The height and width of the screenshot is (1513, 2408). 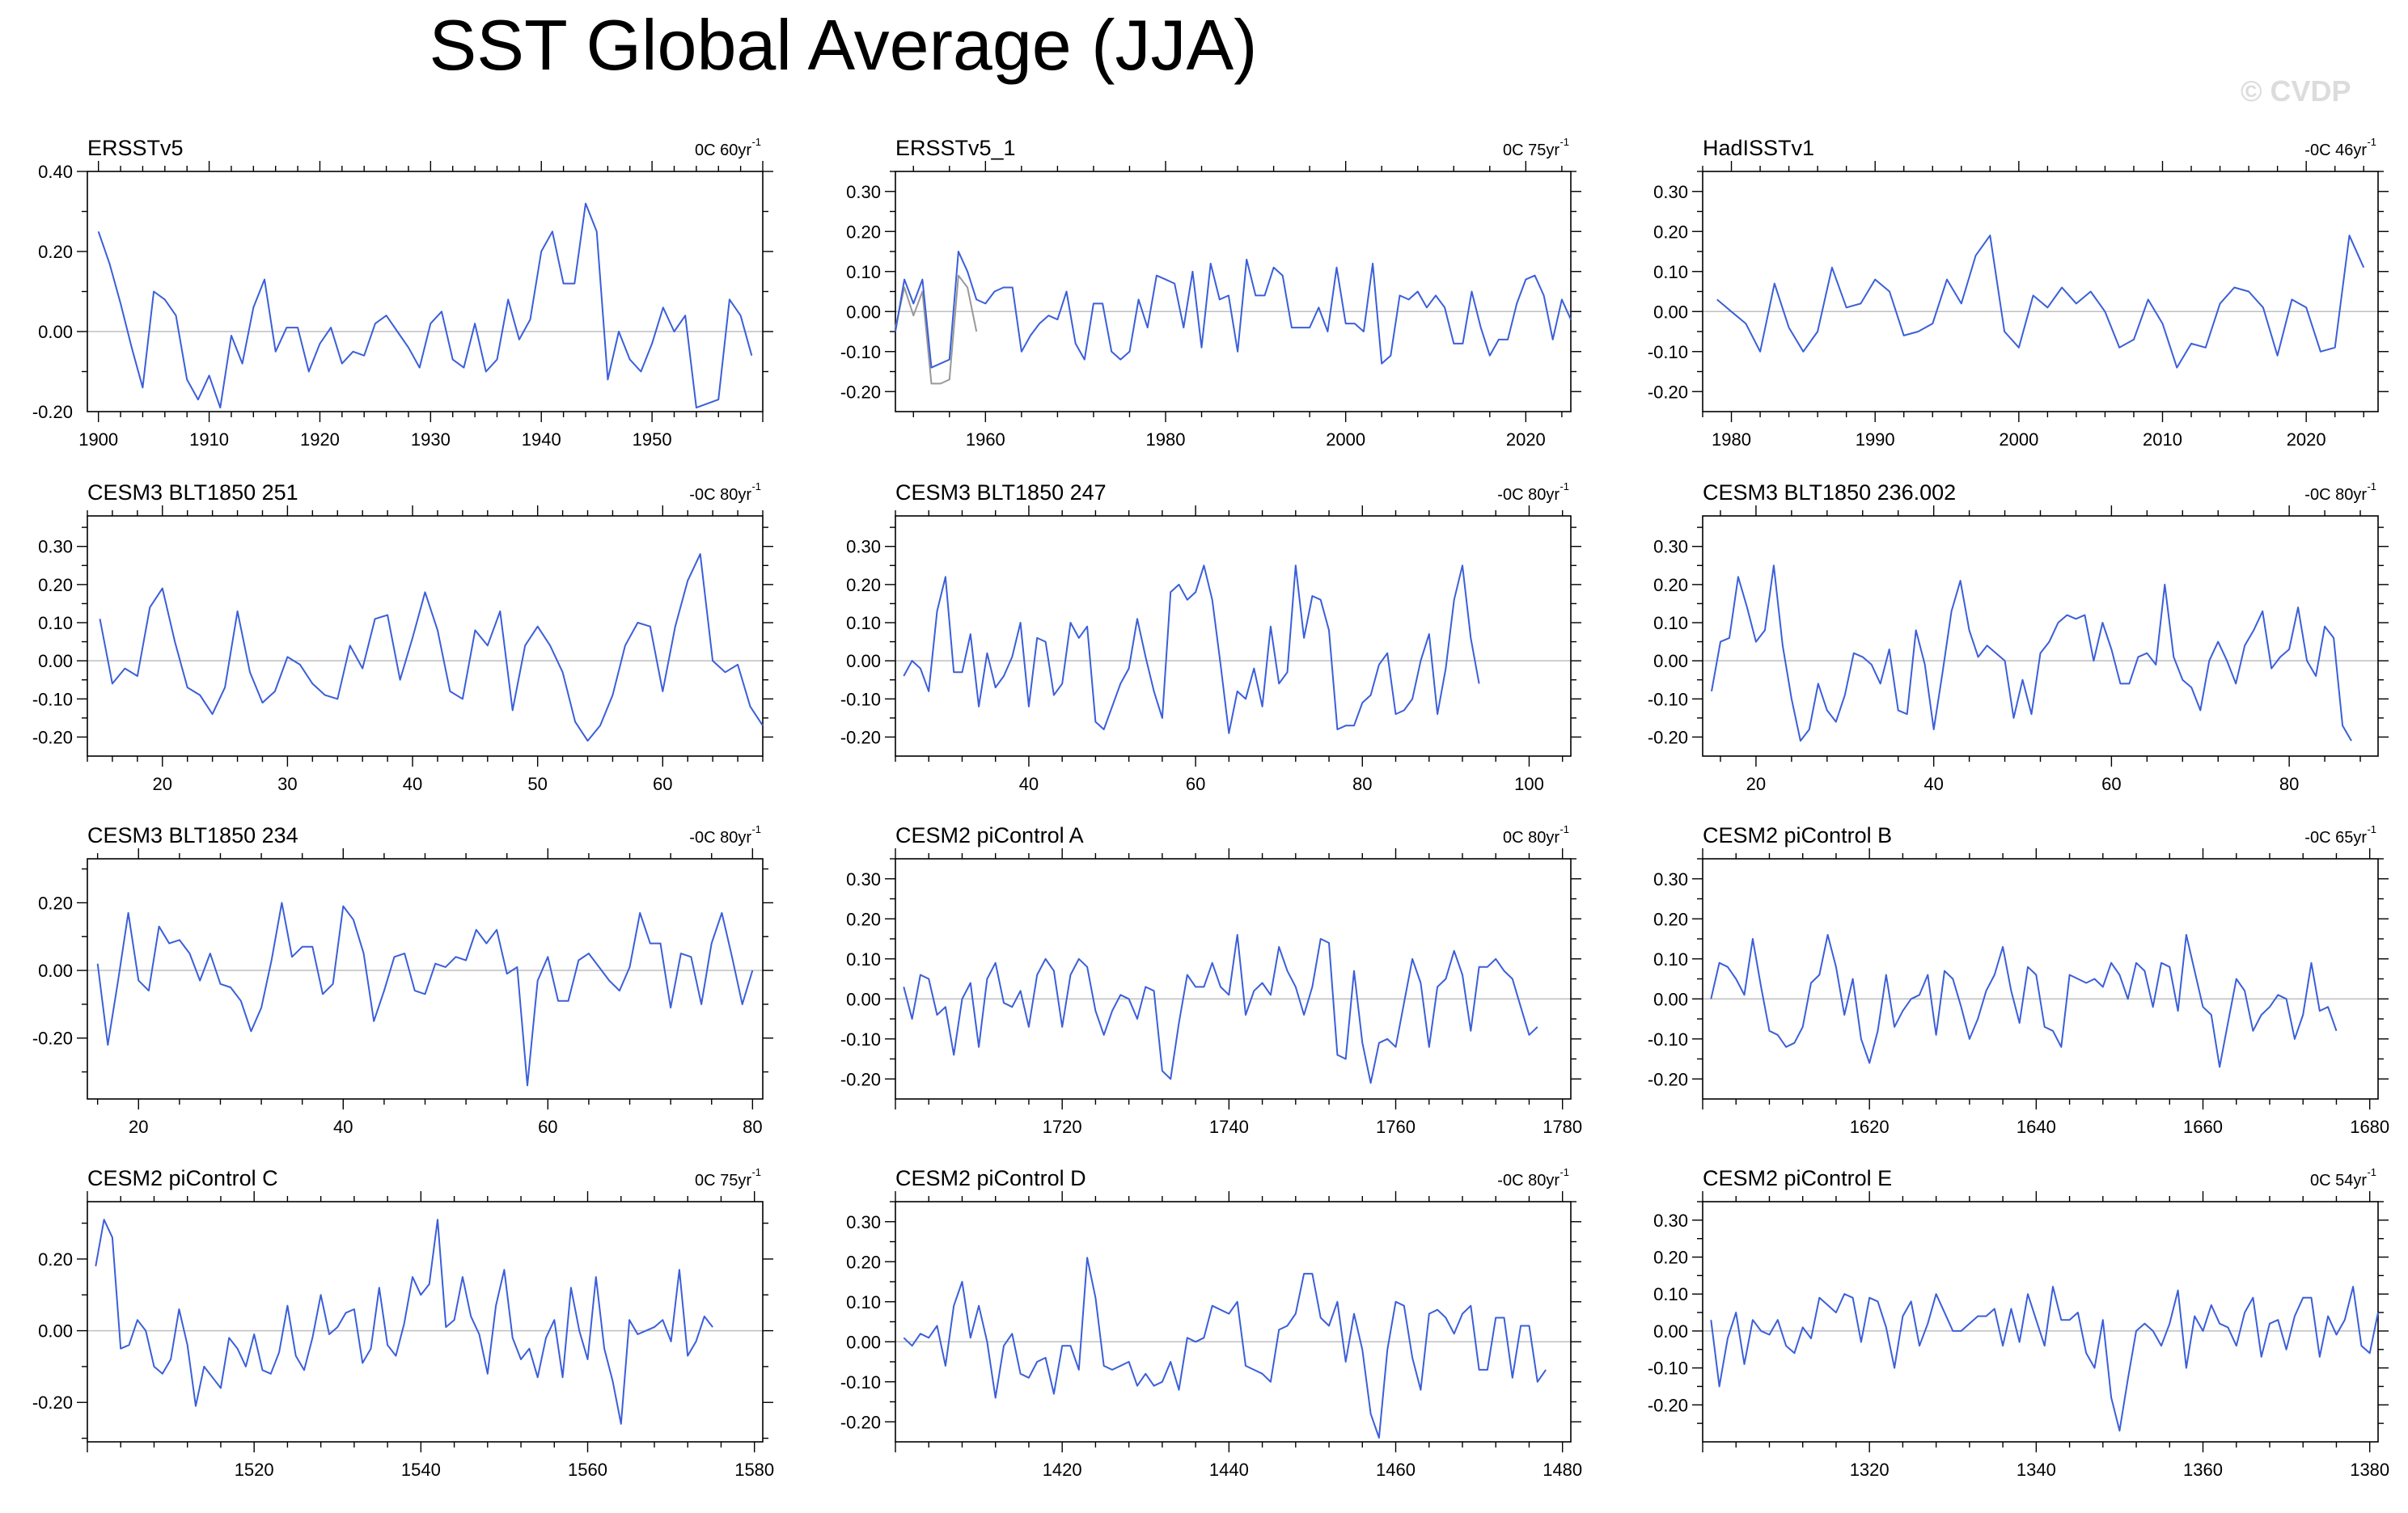 I want to click on panel-title: CESM3 BLT1850 247, so click(x=1001, y=492).